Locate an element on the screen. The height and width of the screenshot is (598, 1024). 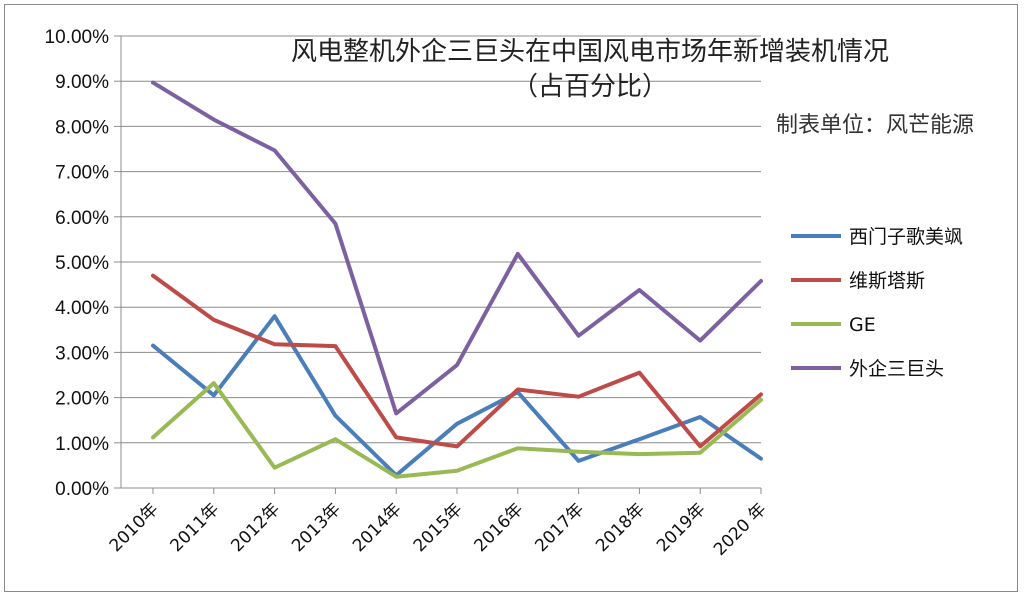
y-tick-label: 8.00% is located at coordinates (82, 127).